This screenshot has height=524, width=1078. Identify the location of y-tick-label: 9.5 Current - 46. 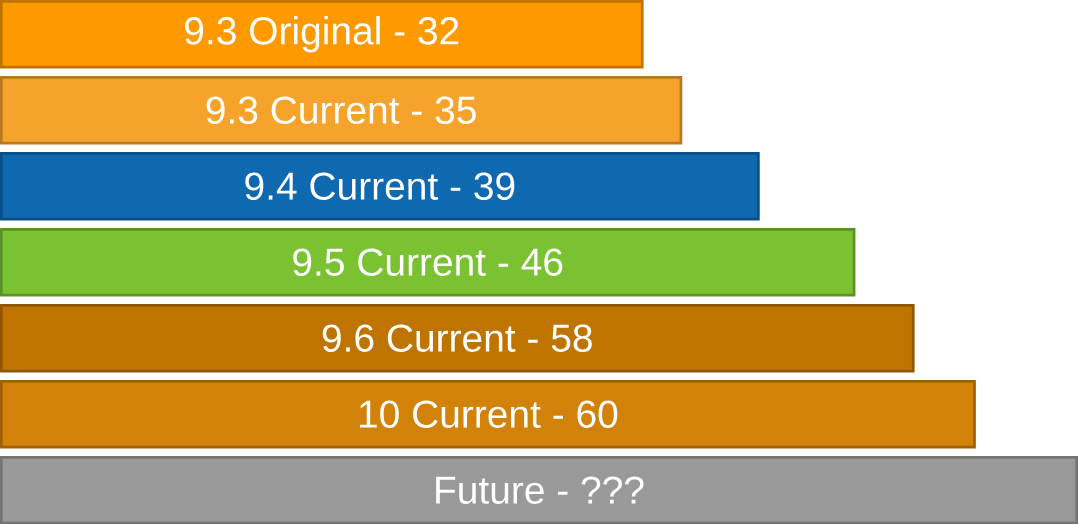
(428, 262).